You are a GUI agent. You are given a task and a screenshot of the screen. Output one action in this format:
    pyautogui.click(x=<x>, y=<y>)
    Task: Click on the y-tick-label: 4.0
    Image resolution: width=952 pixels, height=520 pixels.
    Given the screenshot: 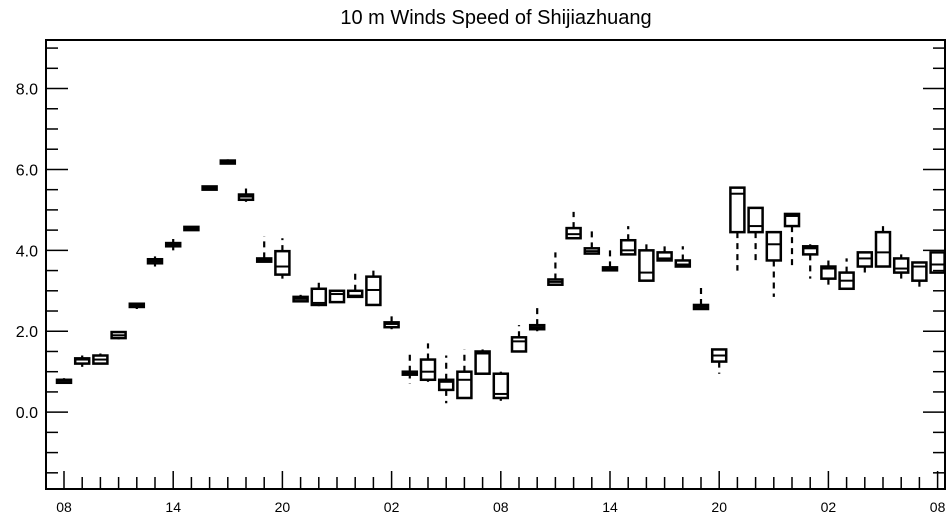 What is the action you would take?
    pyautogui.click(x=27, y=251)
    